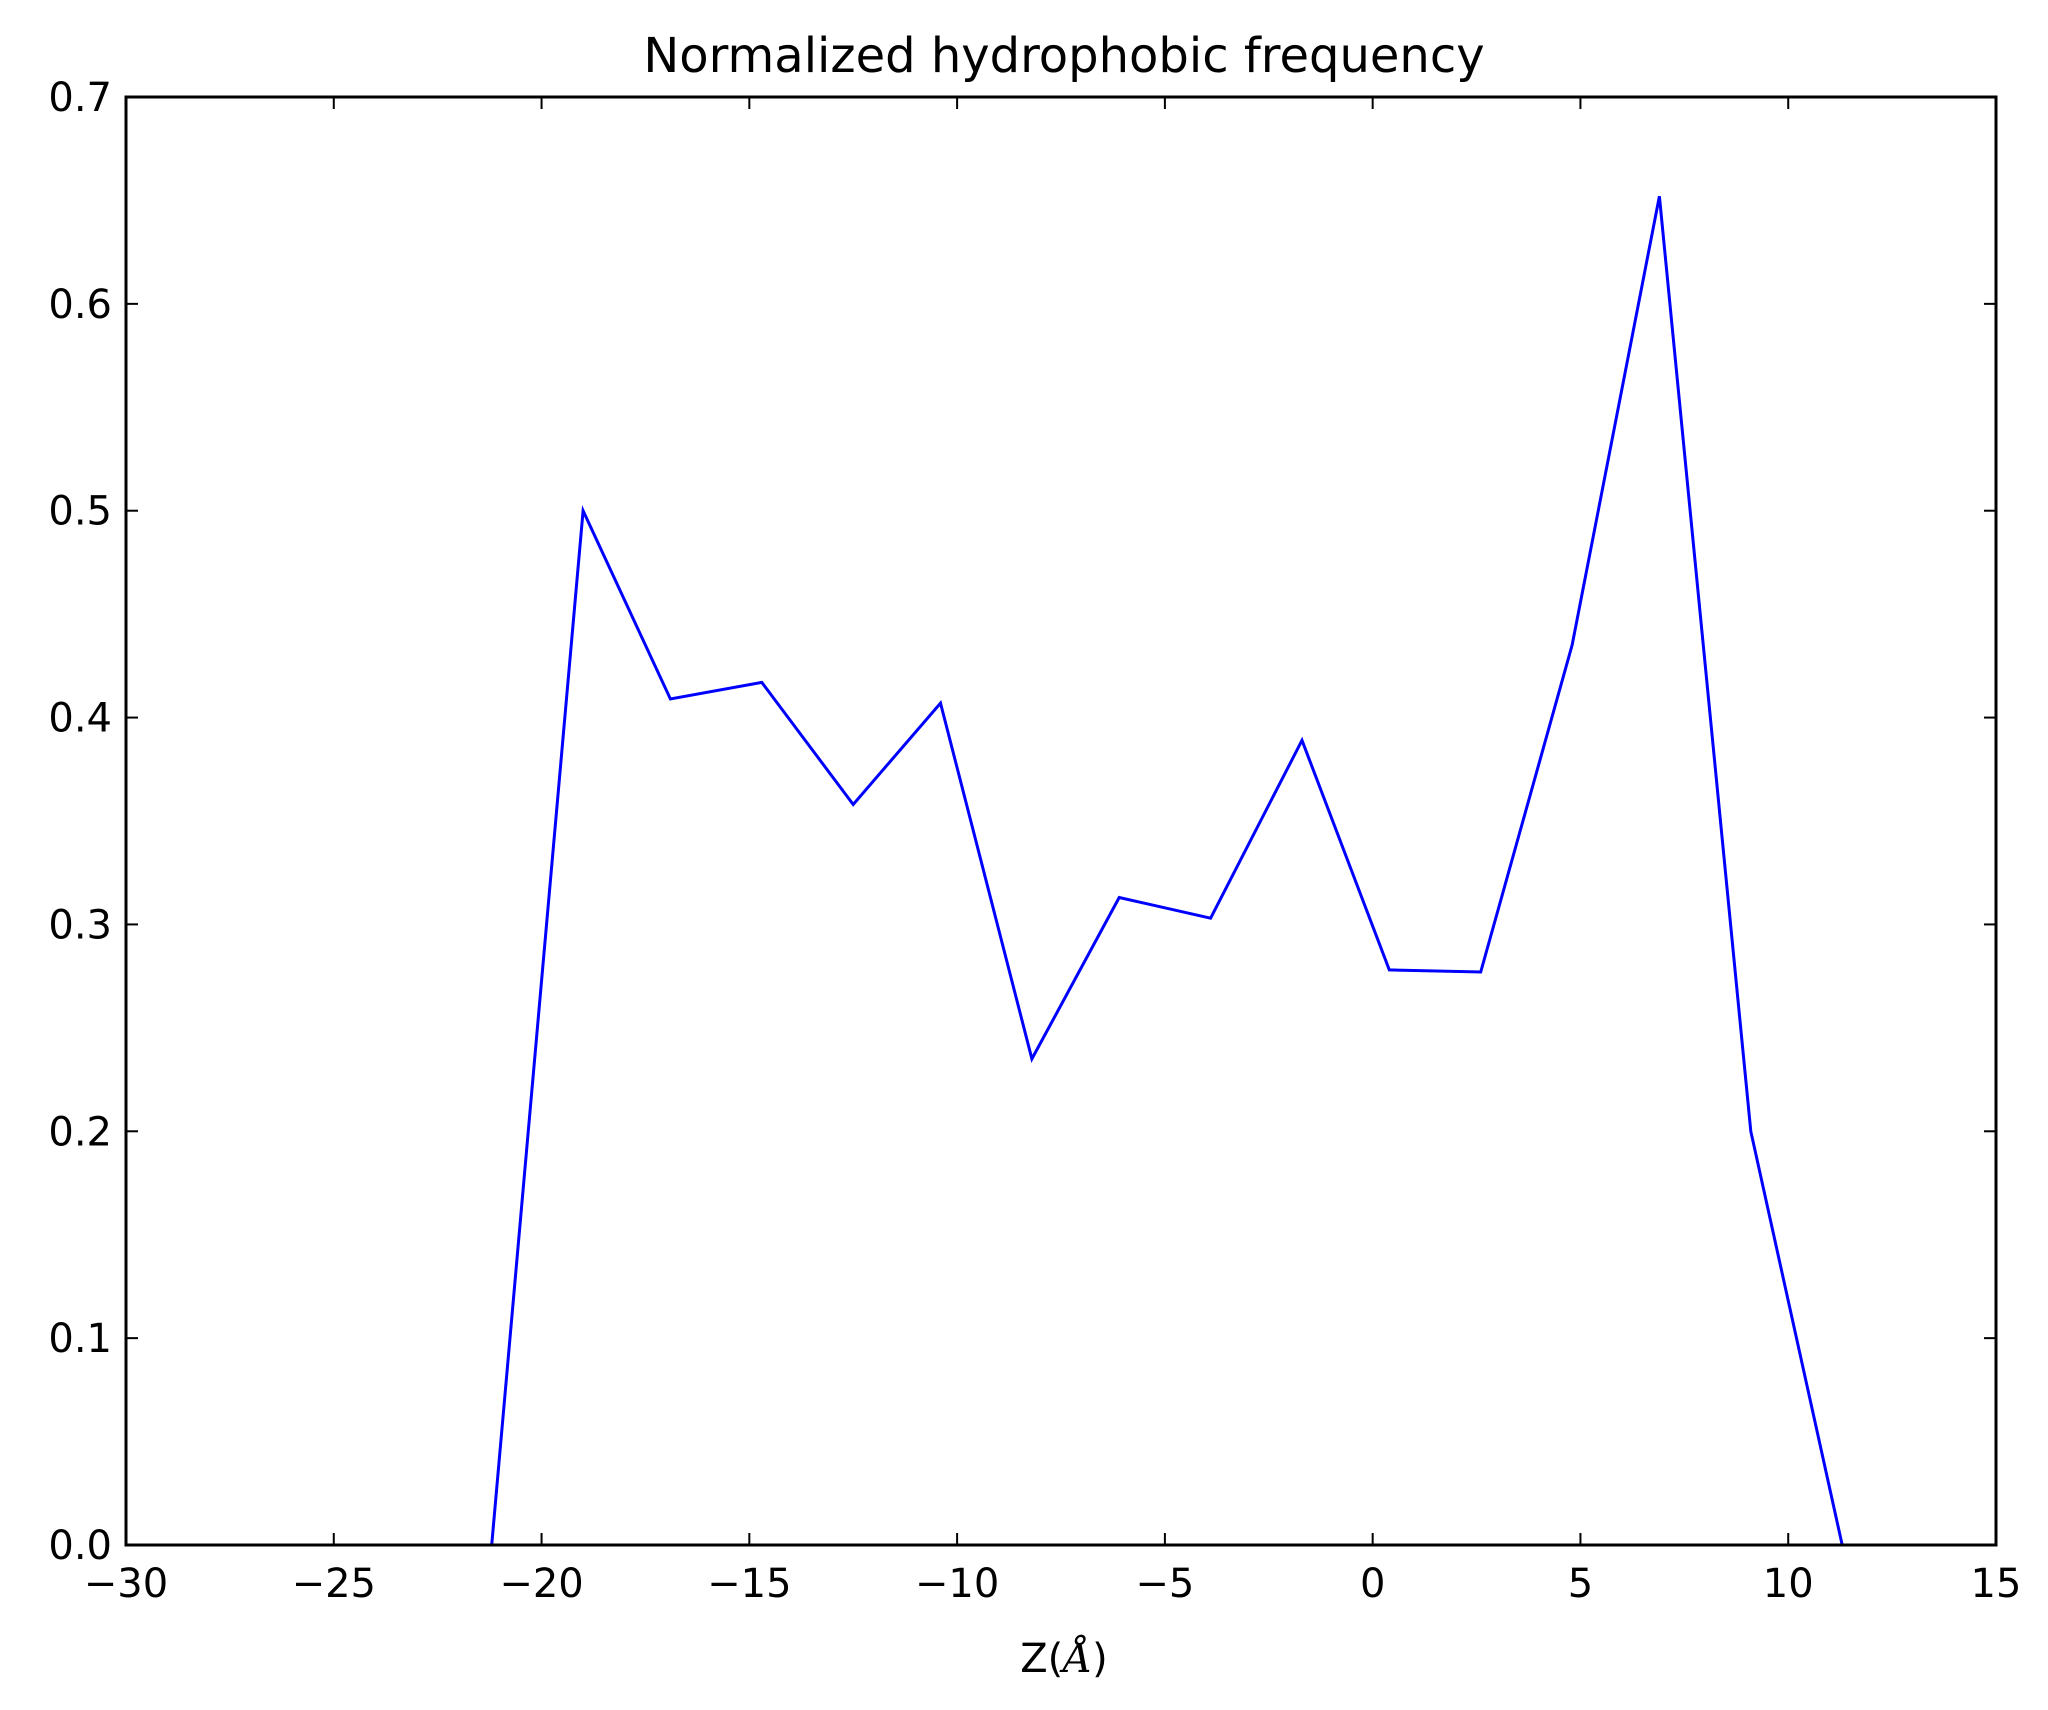 Image resolution: width=2048 pixels, height=1710 pixels. What do you see at coordinates (1372, 1584) in the screenshot?
I see `x-tick-label: 0` at bounding box center [1372, 1584].